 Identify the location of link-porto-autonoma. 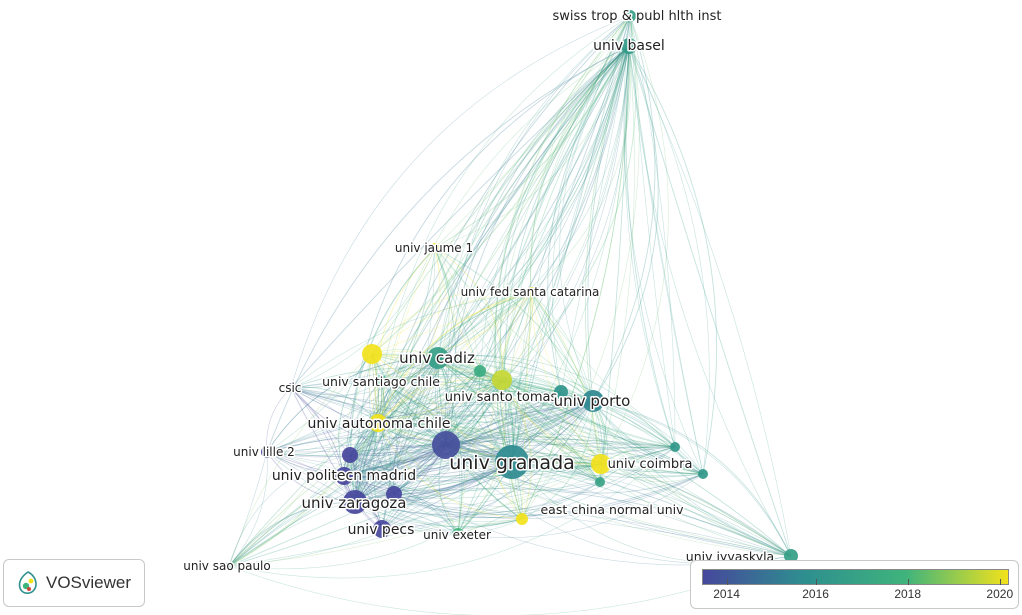
(485, 419).